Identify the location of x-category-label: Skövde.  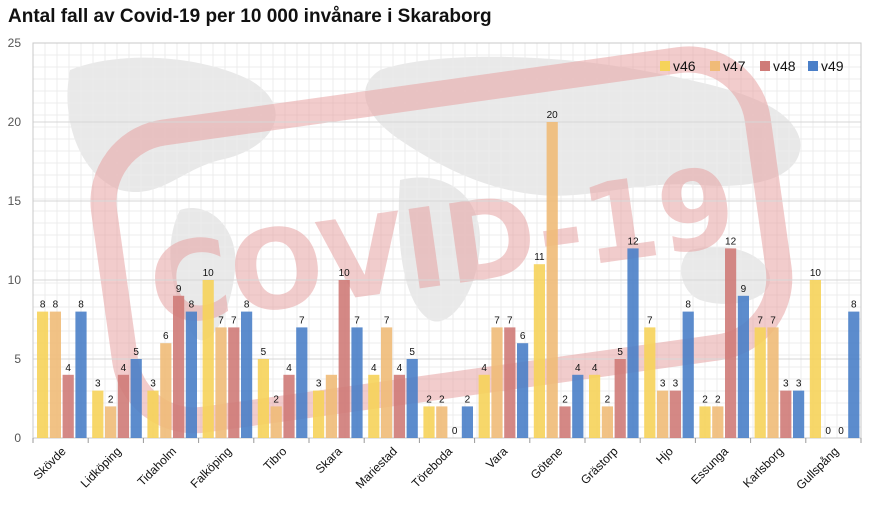
(50, 463).